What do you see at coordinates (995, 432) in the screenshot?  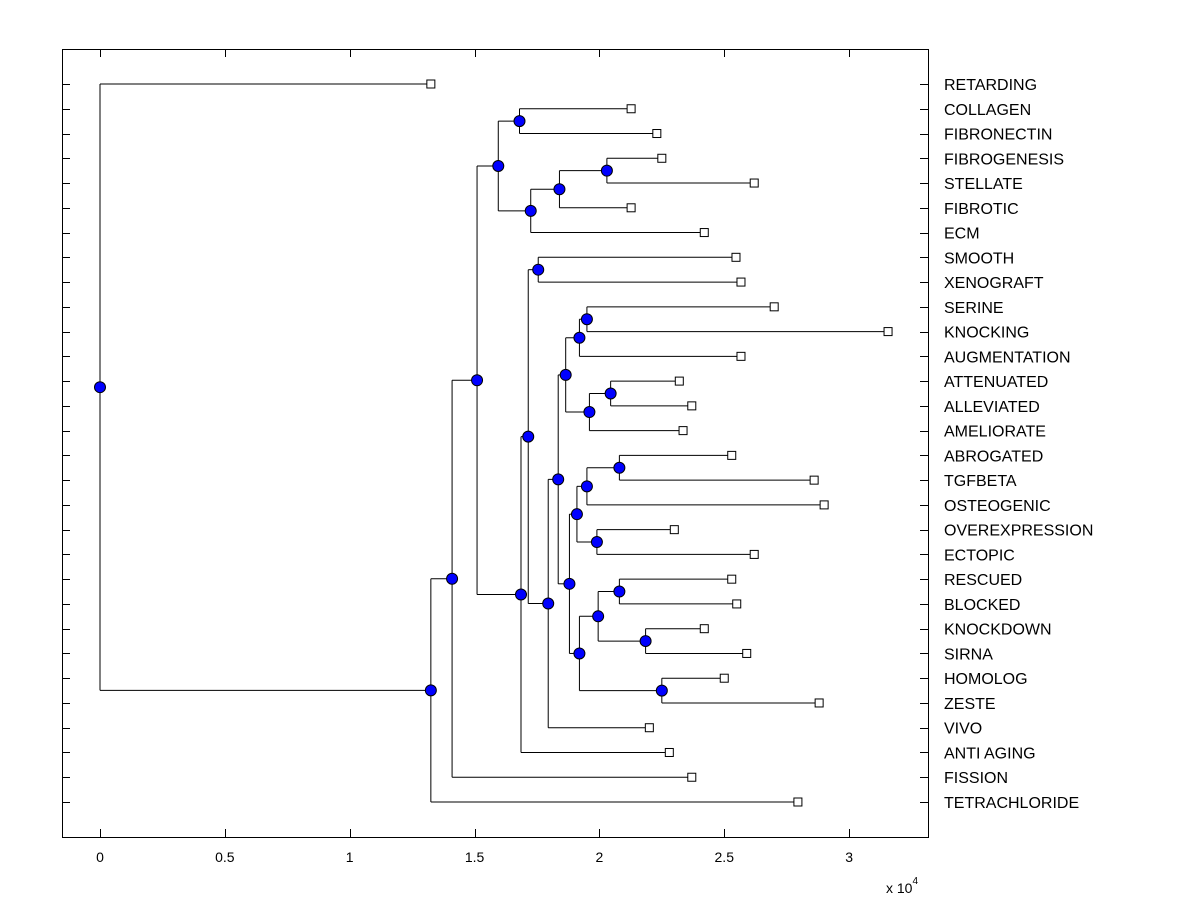 I see `leaf-label: AMELIORATE` at bounding box center [995, 432].